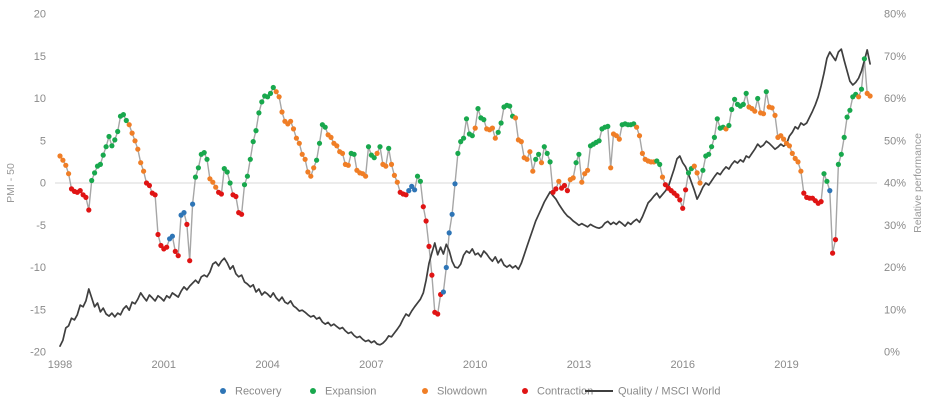  I want to click on left-axis-tick-label: -20, so click(38, 353).